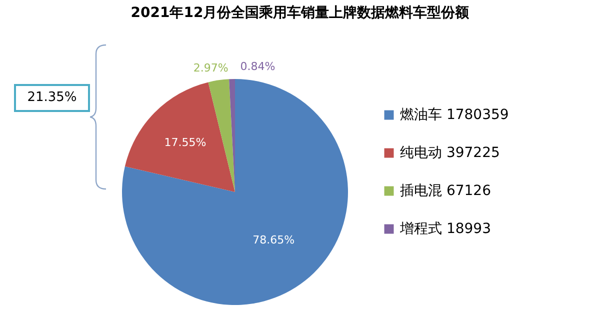 The height and width of the screenshot is (330, 600). I want to click on legend-label: 燃油车 1780359, so click(454, 115).